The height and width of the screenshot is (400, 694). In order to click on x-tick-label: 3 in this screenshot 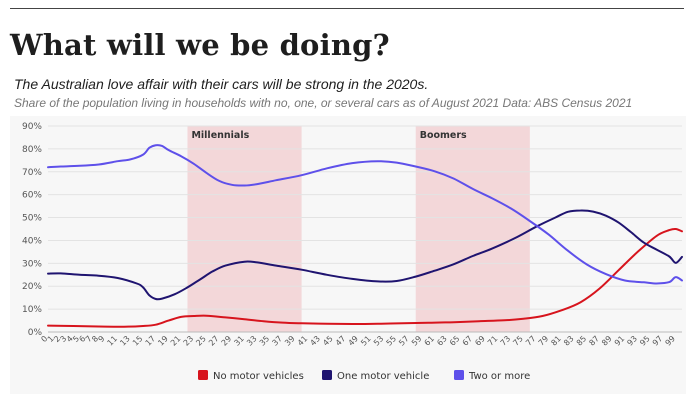, I will do `click(63, 339)`.